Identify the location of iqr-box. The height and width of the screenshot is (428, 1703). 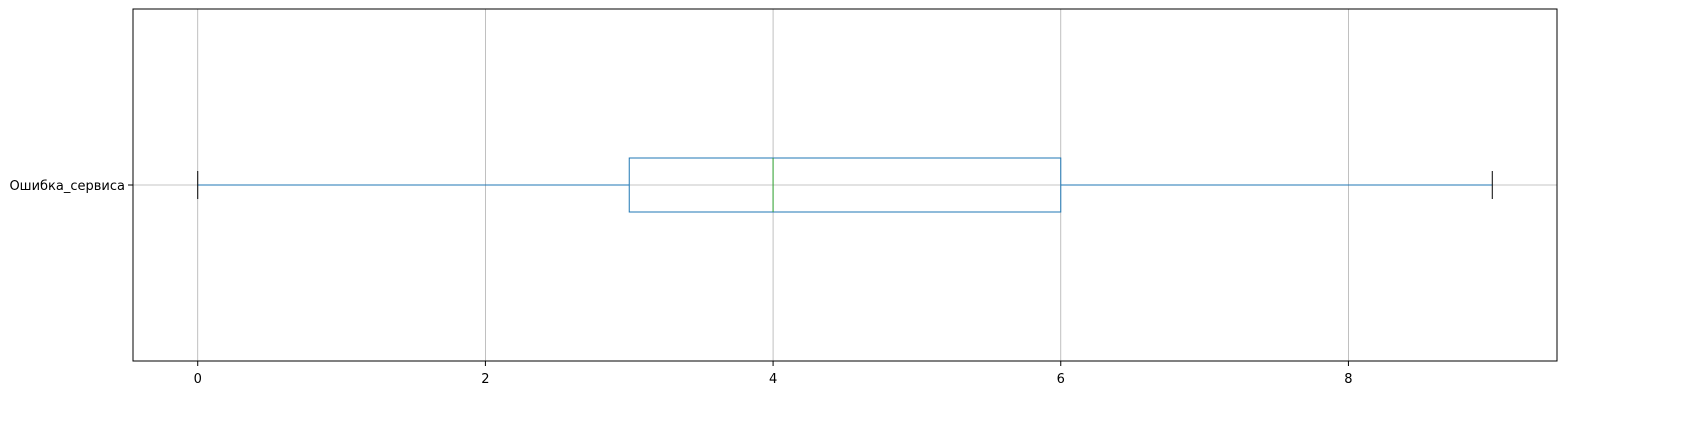
(845, 185).